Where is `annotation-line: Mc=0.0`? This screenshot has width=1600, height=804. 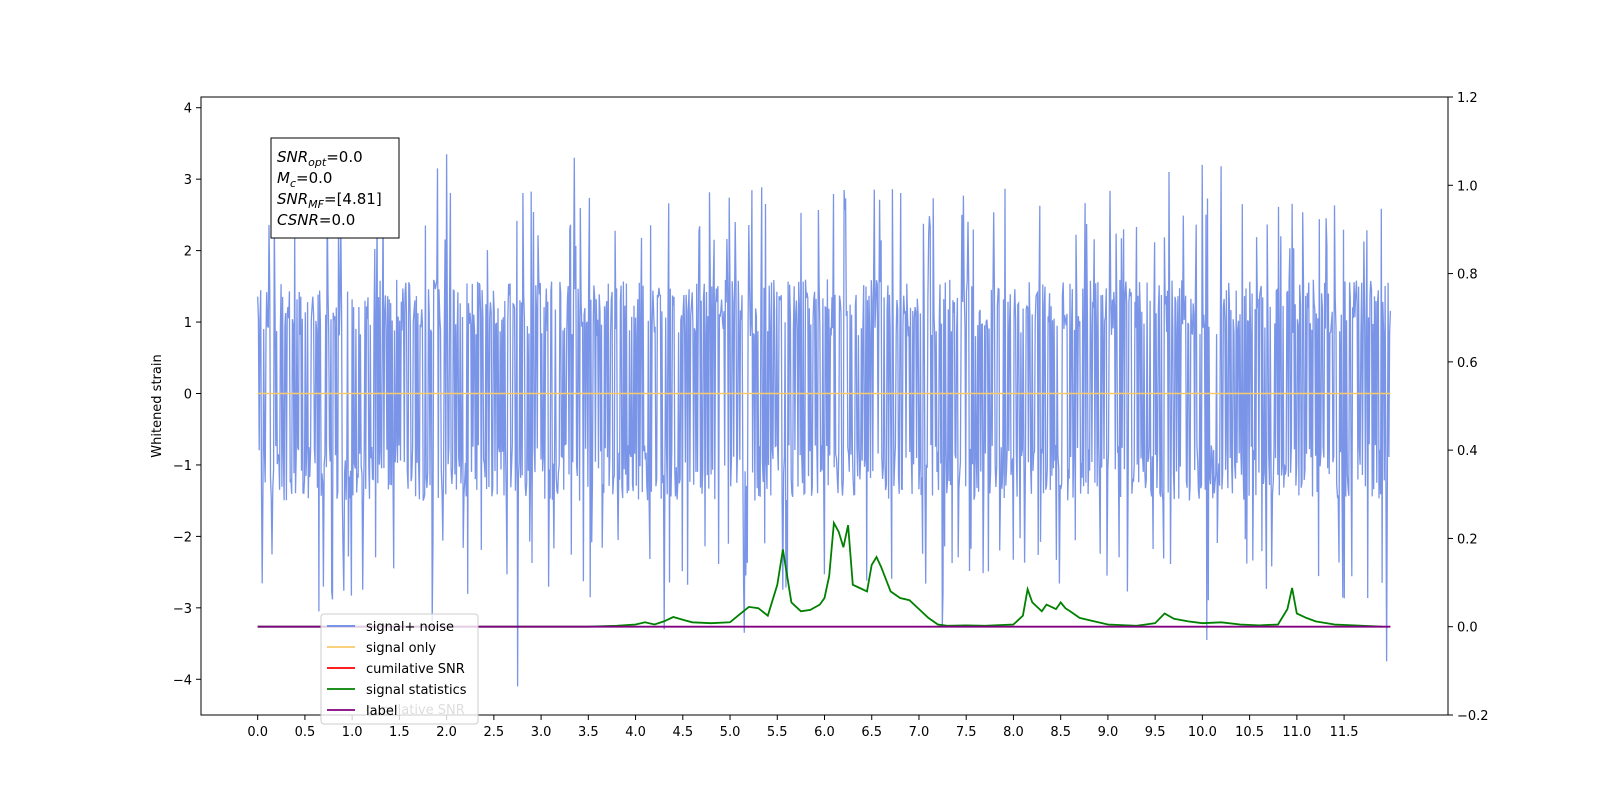 annotation-line: Mc=0.0 is located at coordinates (304, 179).